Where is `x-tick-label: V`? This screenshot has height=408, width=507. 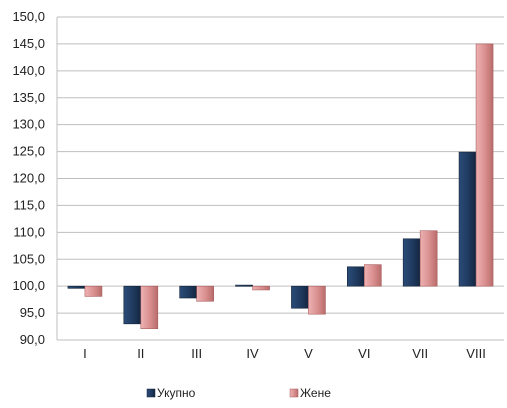 x-tick-label: V is located at coordinates (308, 353).